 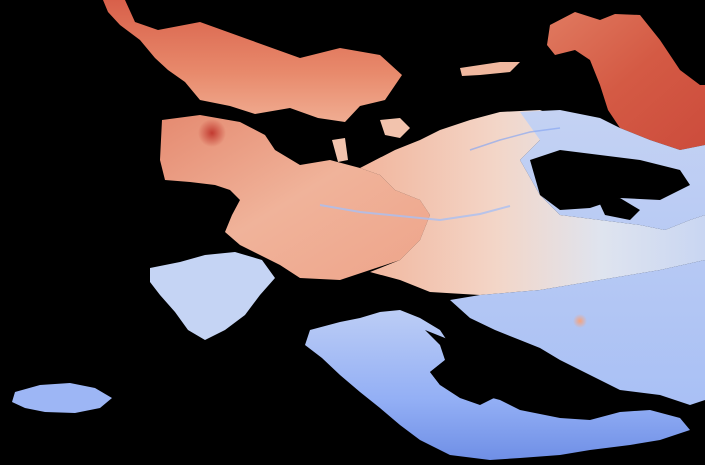 I want to click on region-gulf-south, so click(x=462, y=367).